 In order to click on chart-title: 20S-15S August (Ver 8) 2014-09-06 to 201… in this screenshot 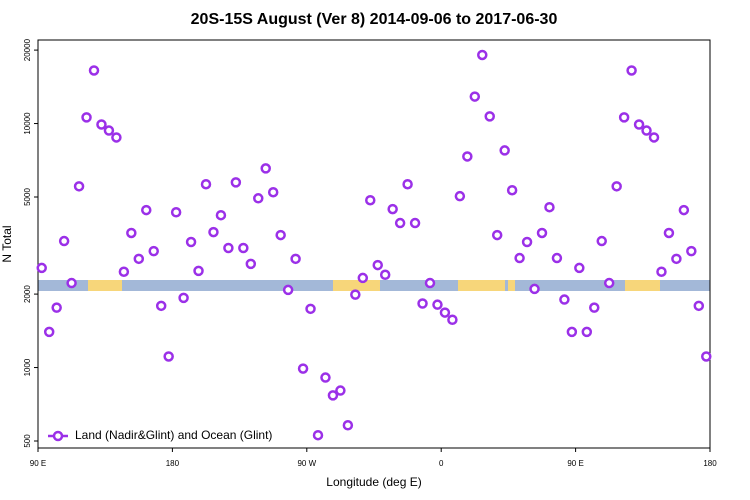, I will do `click(374, 19)`.